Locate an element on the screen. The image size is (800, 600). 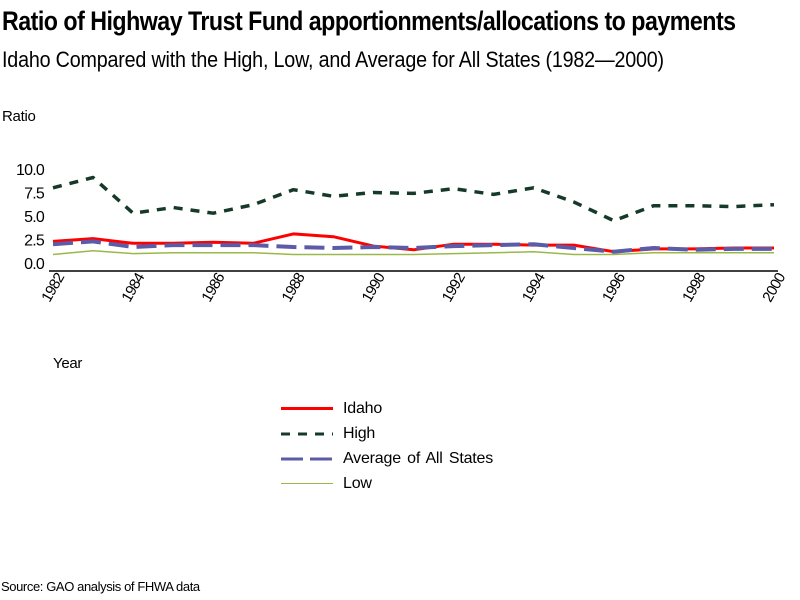
y-tick-label: 7.5 is located at coordinates (34, 194).